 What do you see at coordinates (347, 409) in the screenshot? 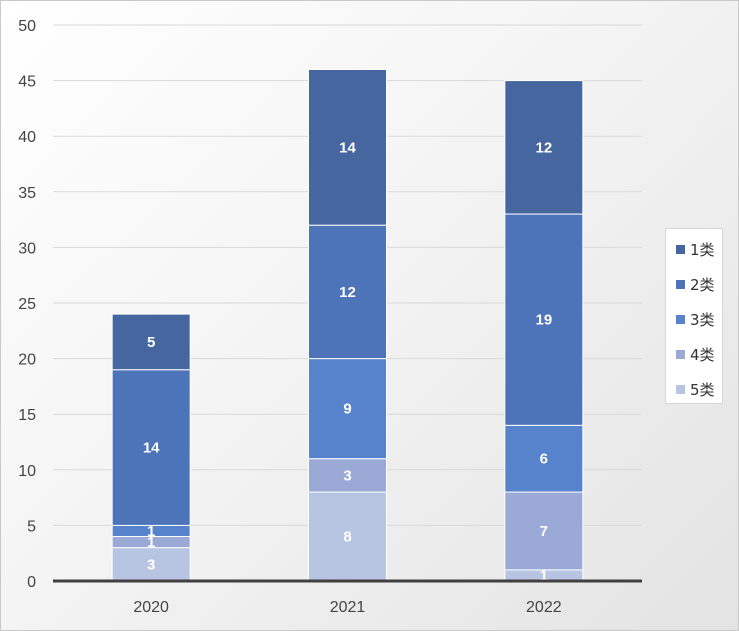
I see `data-label: 9` at bounding box center [347, 409].